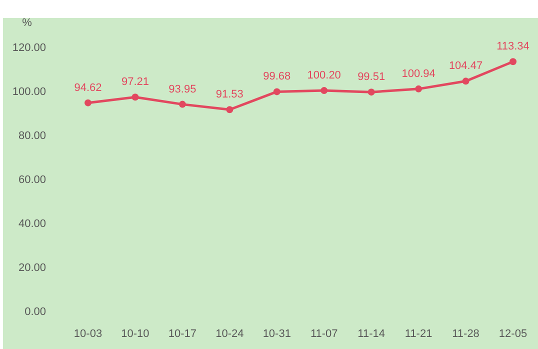  What do you see at coordinates (88, 88) in the screenshot?
I see `data-label: 94.62` at bounding box center [88, 88].